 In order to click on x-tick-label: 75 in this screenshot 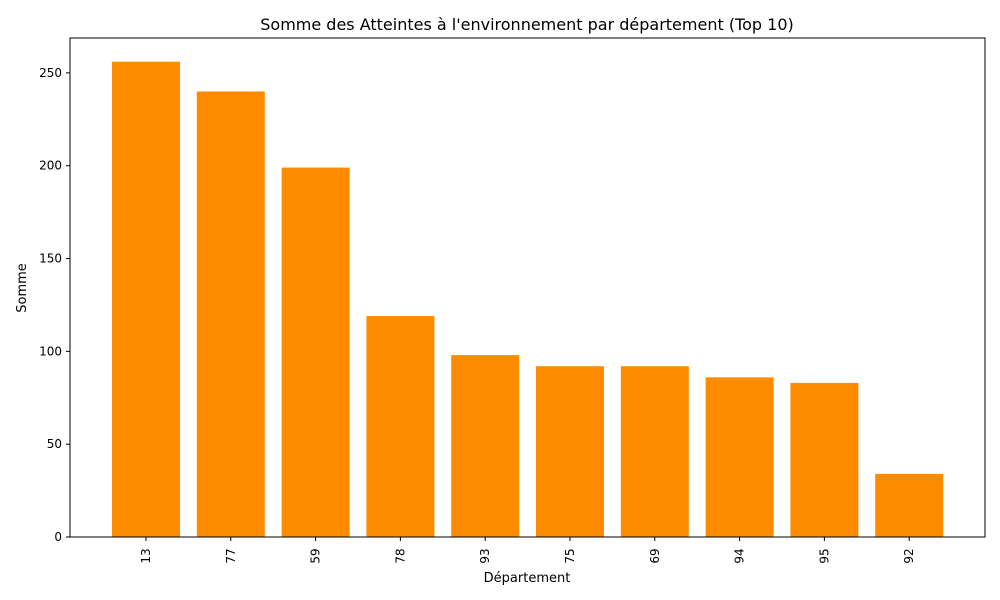, I will do `click(570, 555)`.